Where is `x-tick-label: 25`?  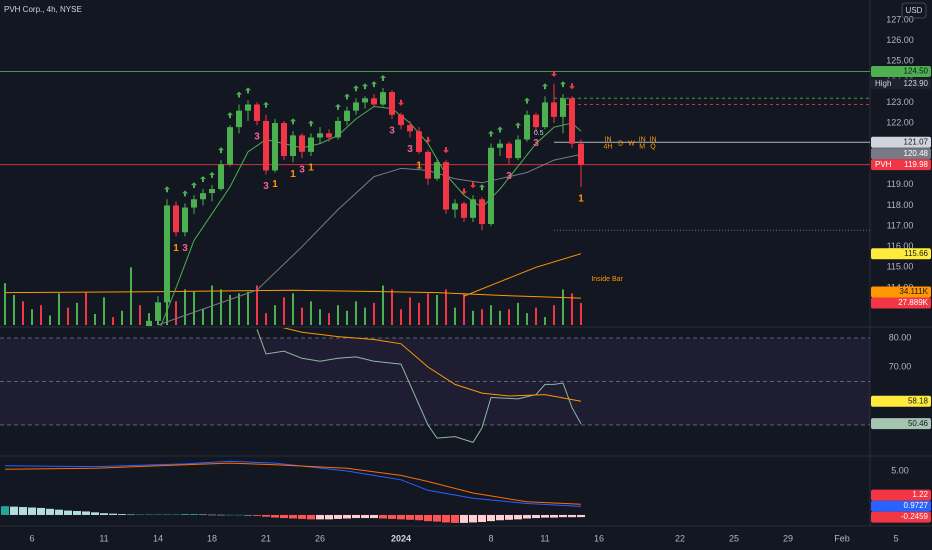
x-tick-label: 25 is located at coordinates (734, 538).